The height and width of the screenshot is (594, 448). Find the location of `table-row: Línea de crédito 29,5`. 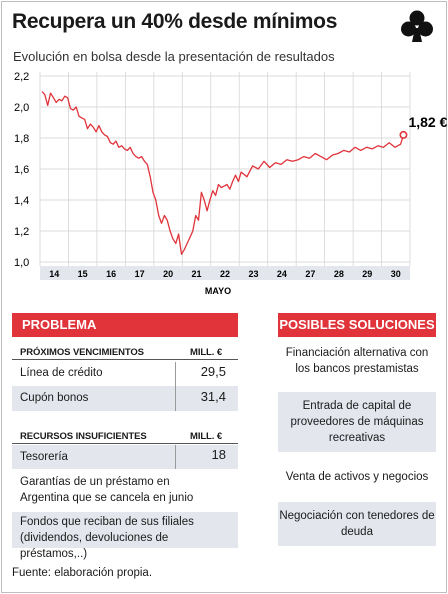

table-row: Línea de crédito 29,5 is located at coordinates (125, 374).